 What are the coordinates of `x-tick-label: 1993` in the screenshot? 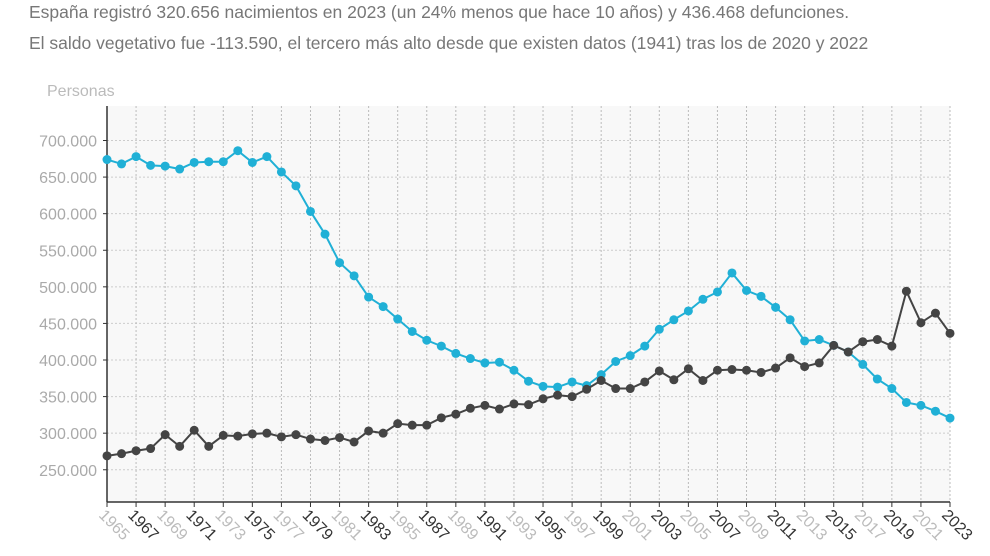 It's located at (520, 525).